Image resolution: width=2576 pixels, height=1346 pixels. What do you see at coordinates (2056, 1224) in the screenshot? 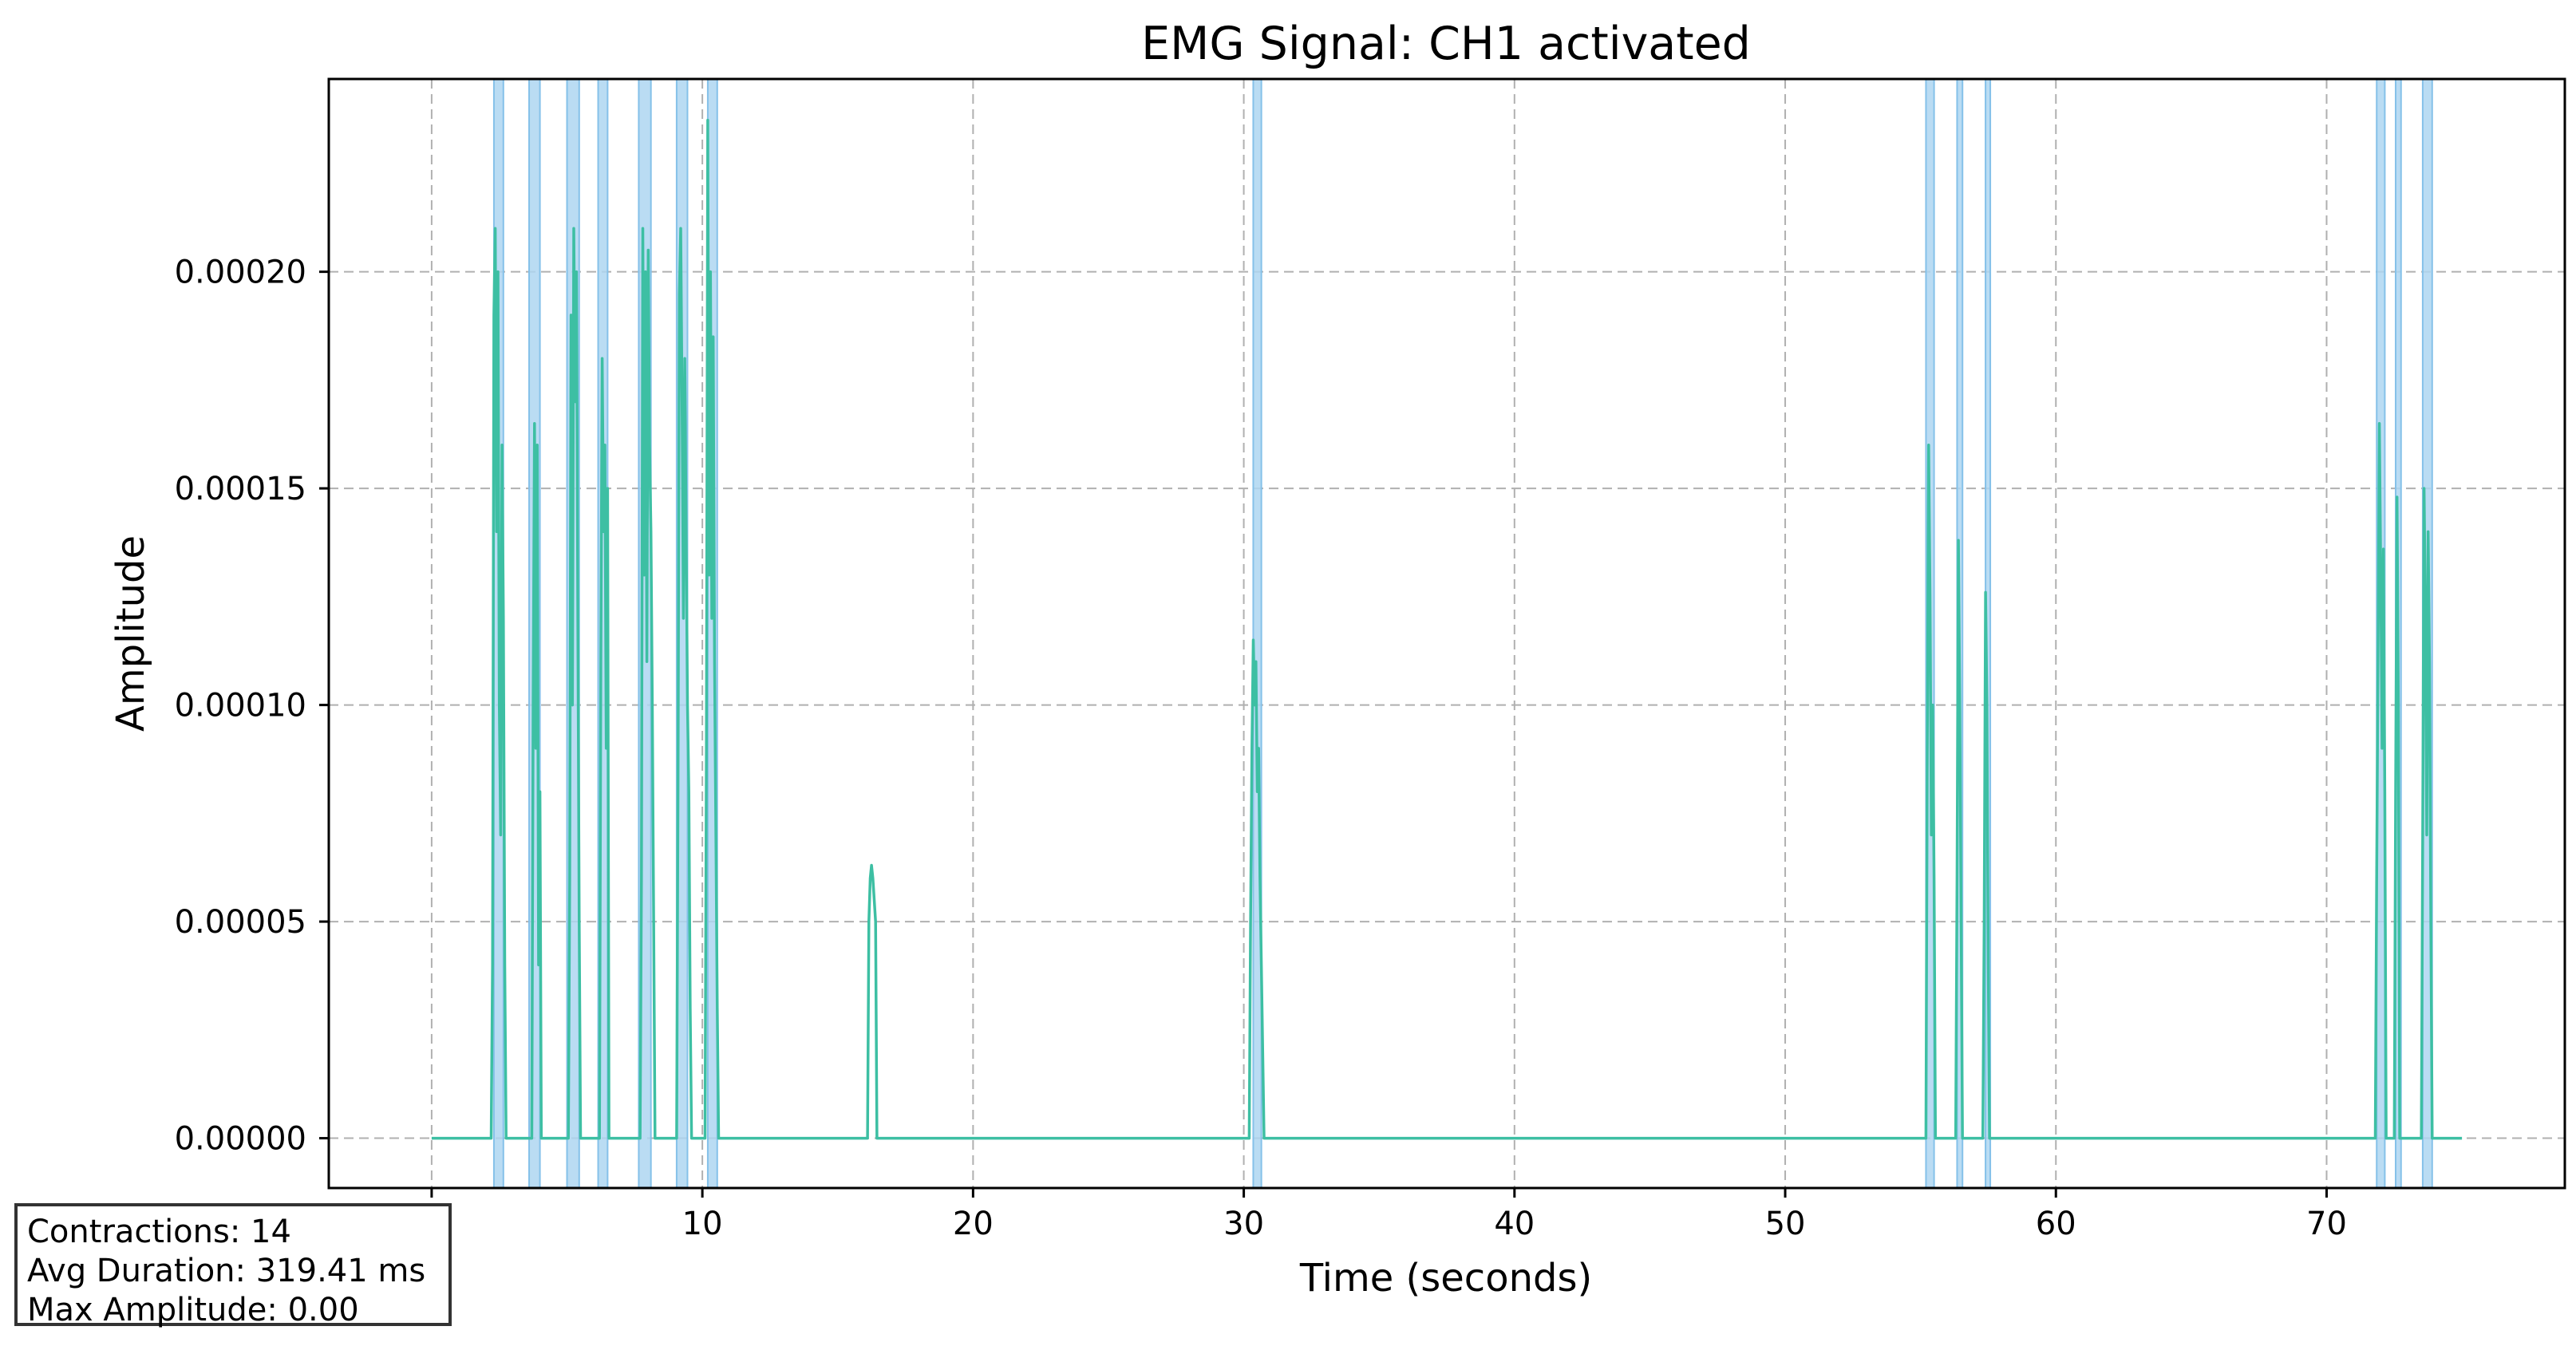
I see `x-tick-label: 60` at bounding box center [2056, 1224].